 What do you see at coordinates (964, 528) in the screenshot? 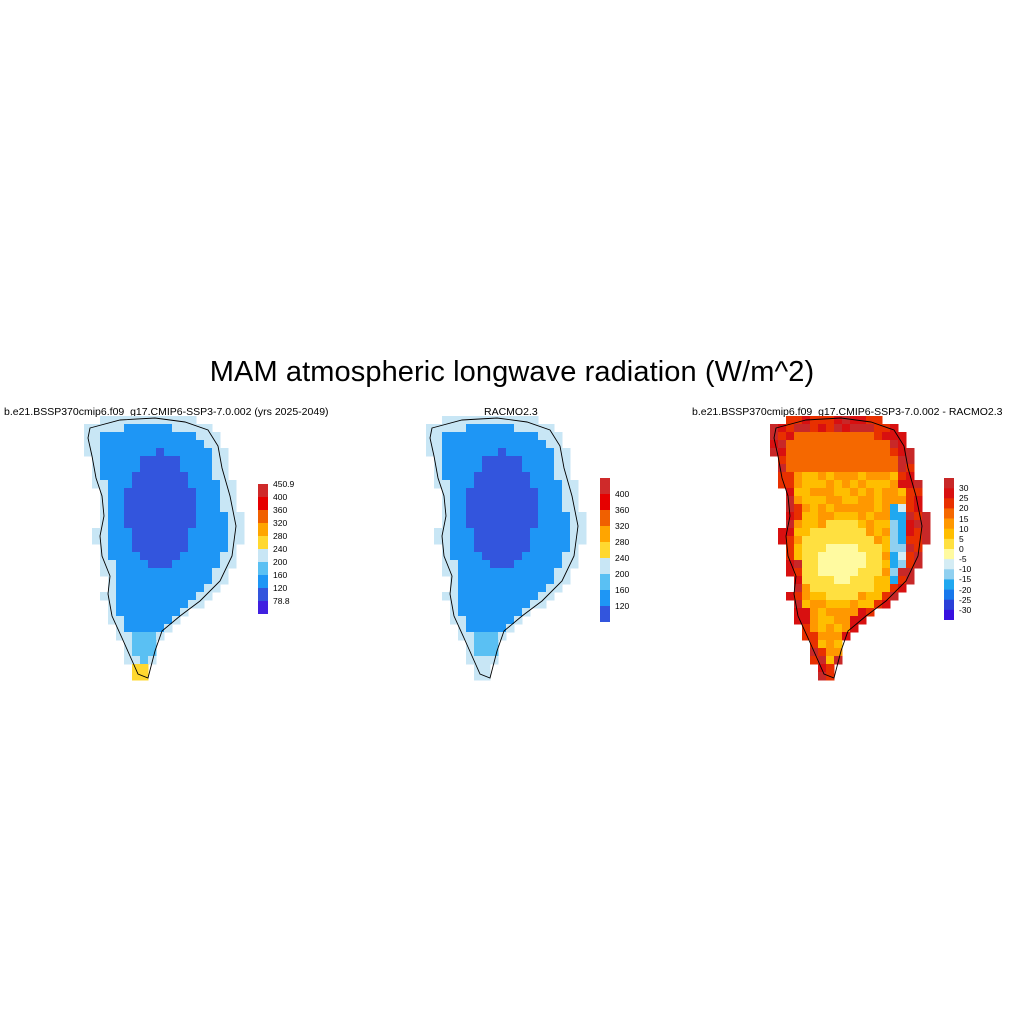
I see `colorbar-tick-label: 10` at bounding box center [964, 528].